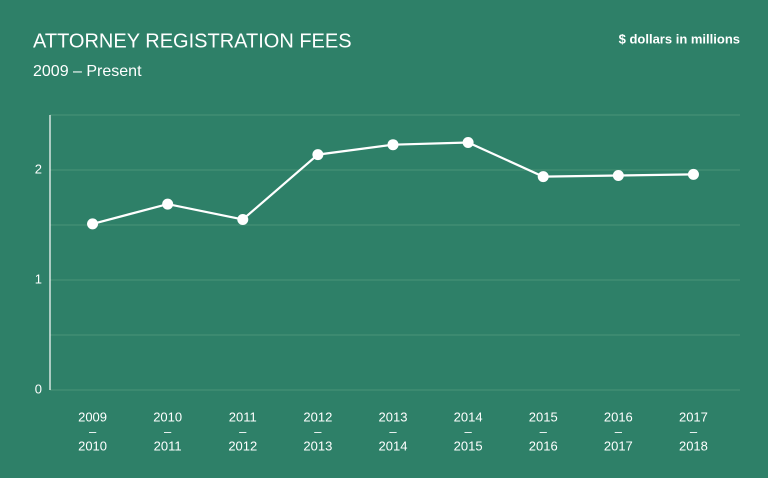  What do you see at coordinates (38, 388) in the screenshot?
I see `y-tick-label: 0` at bounding box center [38, 388].